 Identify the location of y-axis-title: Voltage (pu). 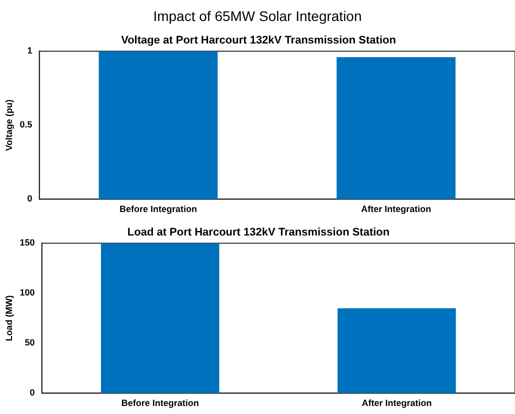
(9, 125).